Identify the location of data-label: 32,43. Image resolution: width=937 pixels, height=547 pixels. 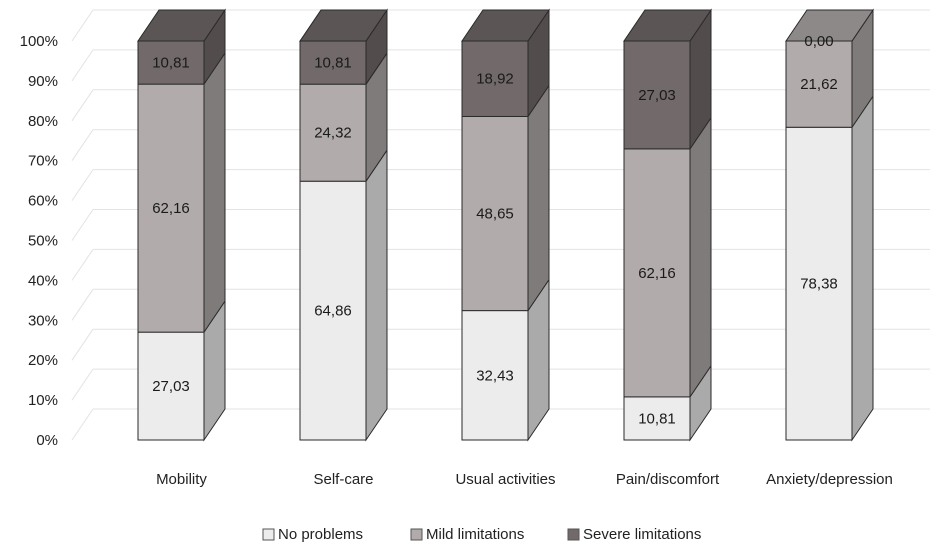
(495, 375).